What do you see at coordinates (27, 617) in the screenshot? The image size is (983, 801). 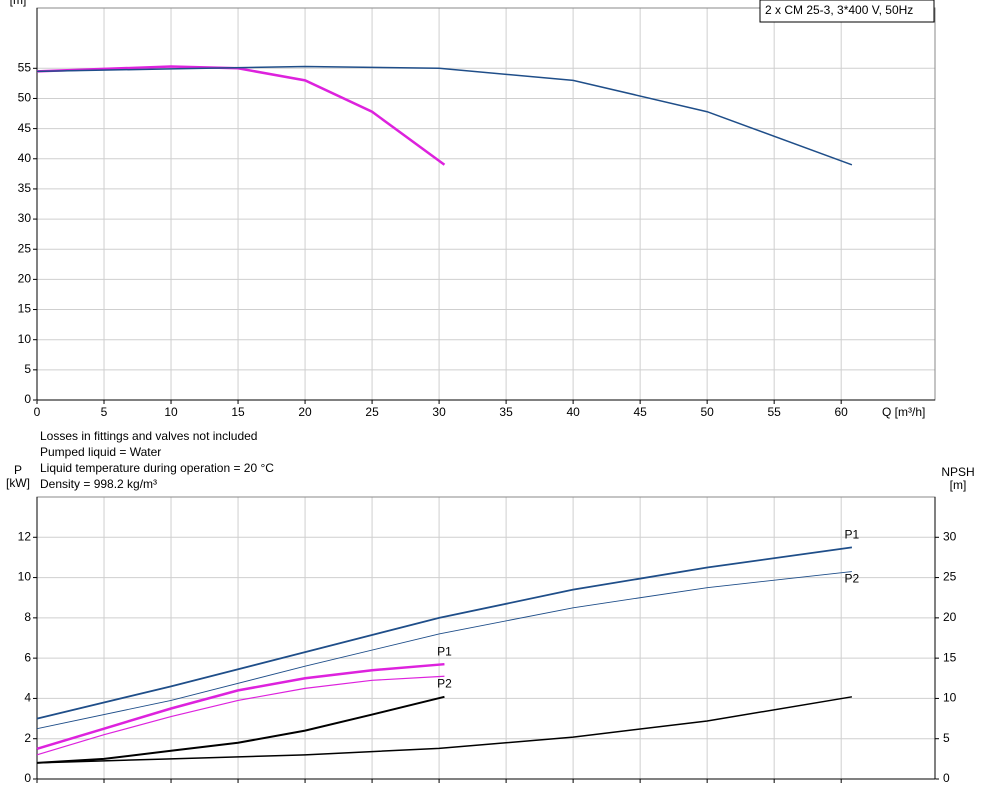 I see `y-tick-label: 8` at bounding box center [27, 617].